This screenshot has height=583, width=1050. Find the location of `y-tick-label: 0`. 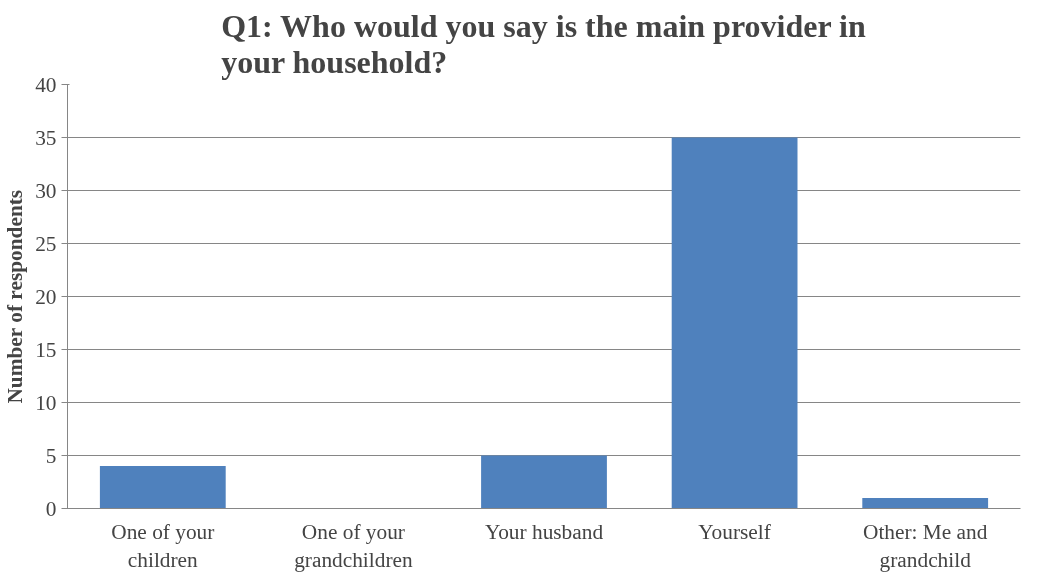

y-tick-label: 0 is located at coordinates (51, 508).